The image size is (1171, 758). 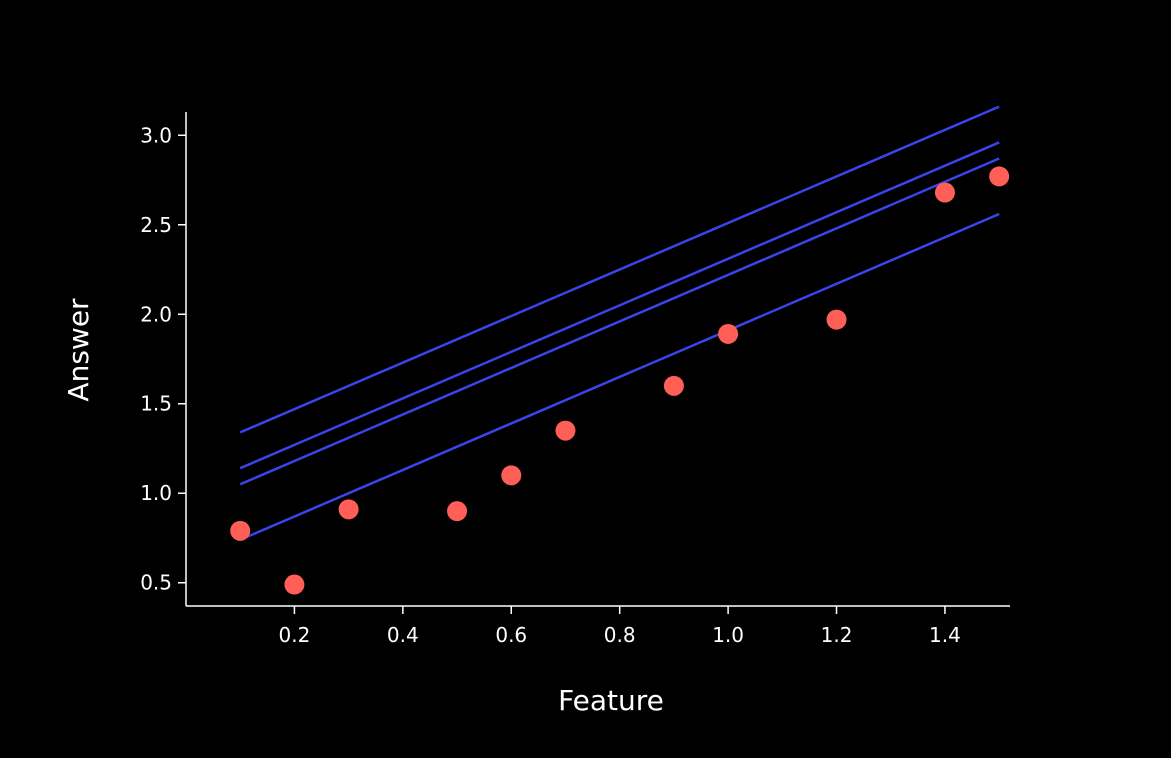 What do you see at coordinates (295, 635) in the screenshot?
I see `x-tick-label: 0.2` at bounding box center [295, 635].